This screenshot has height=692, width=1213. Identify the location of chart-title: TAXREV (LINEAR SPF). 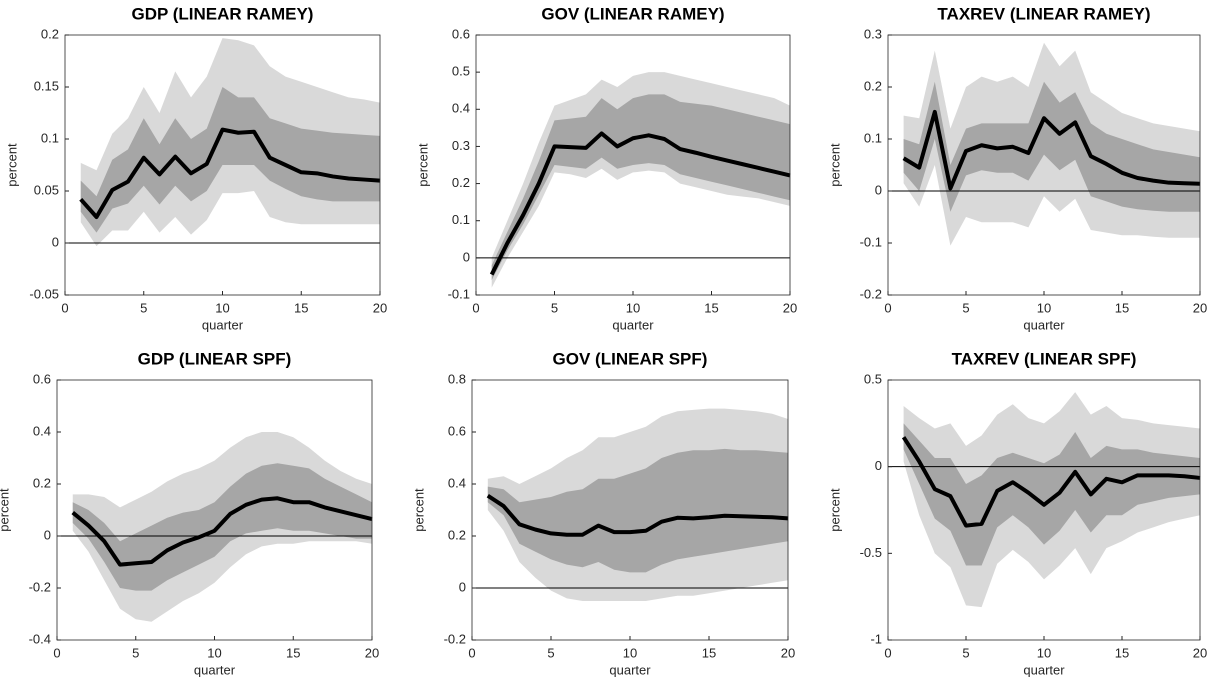
(1044, 358).